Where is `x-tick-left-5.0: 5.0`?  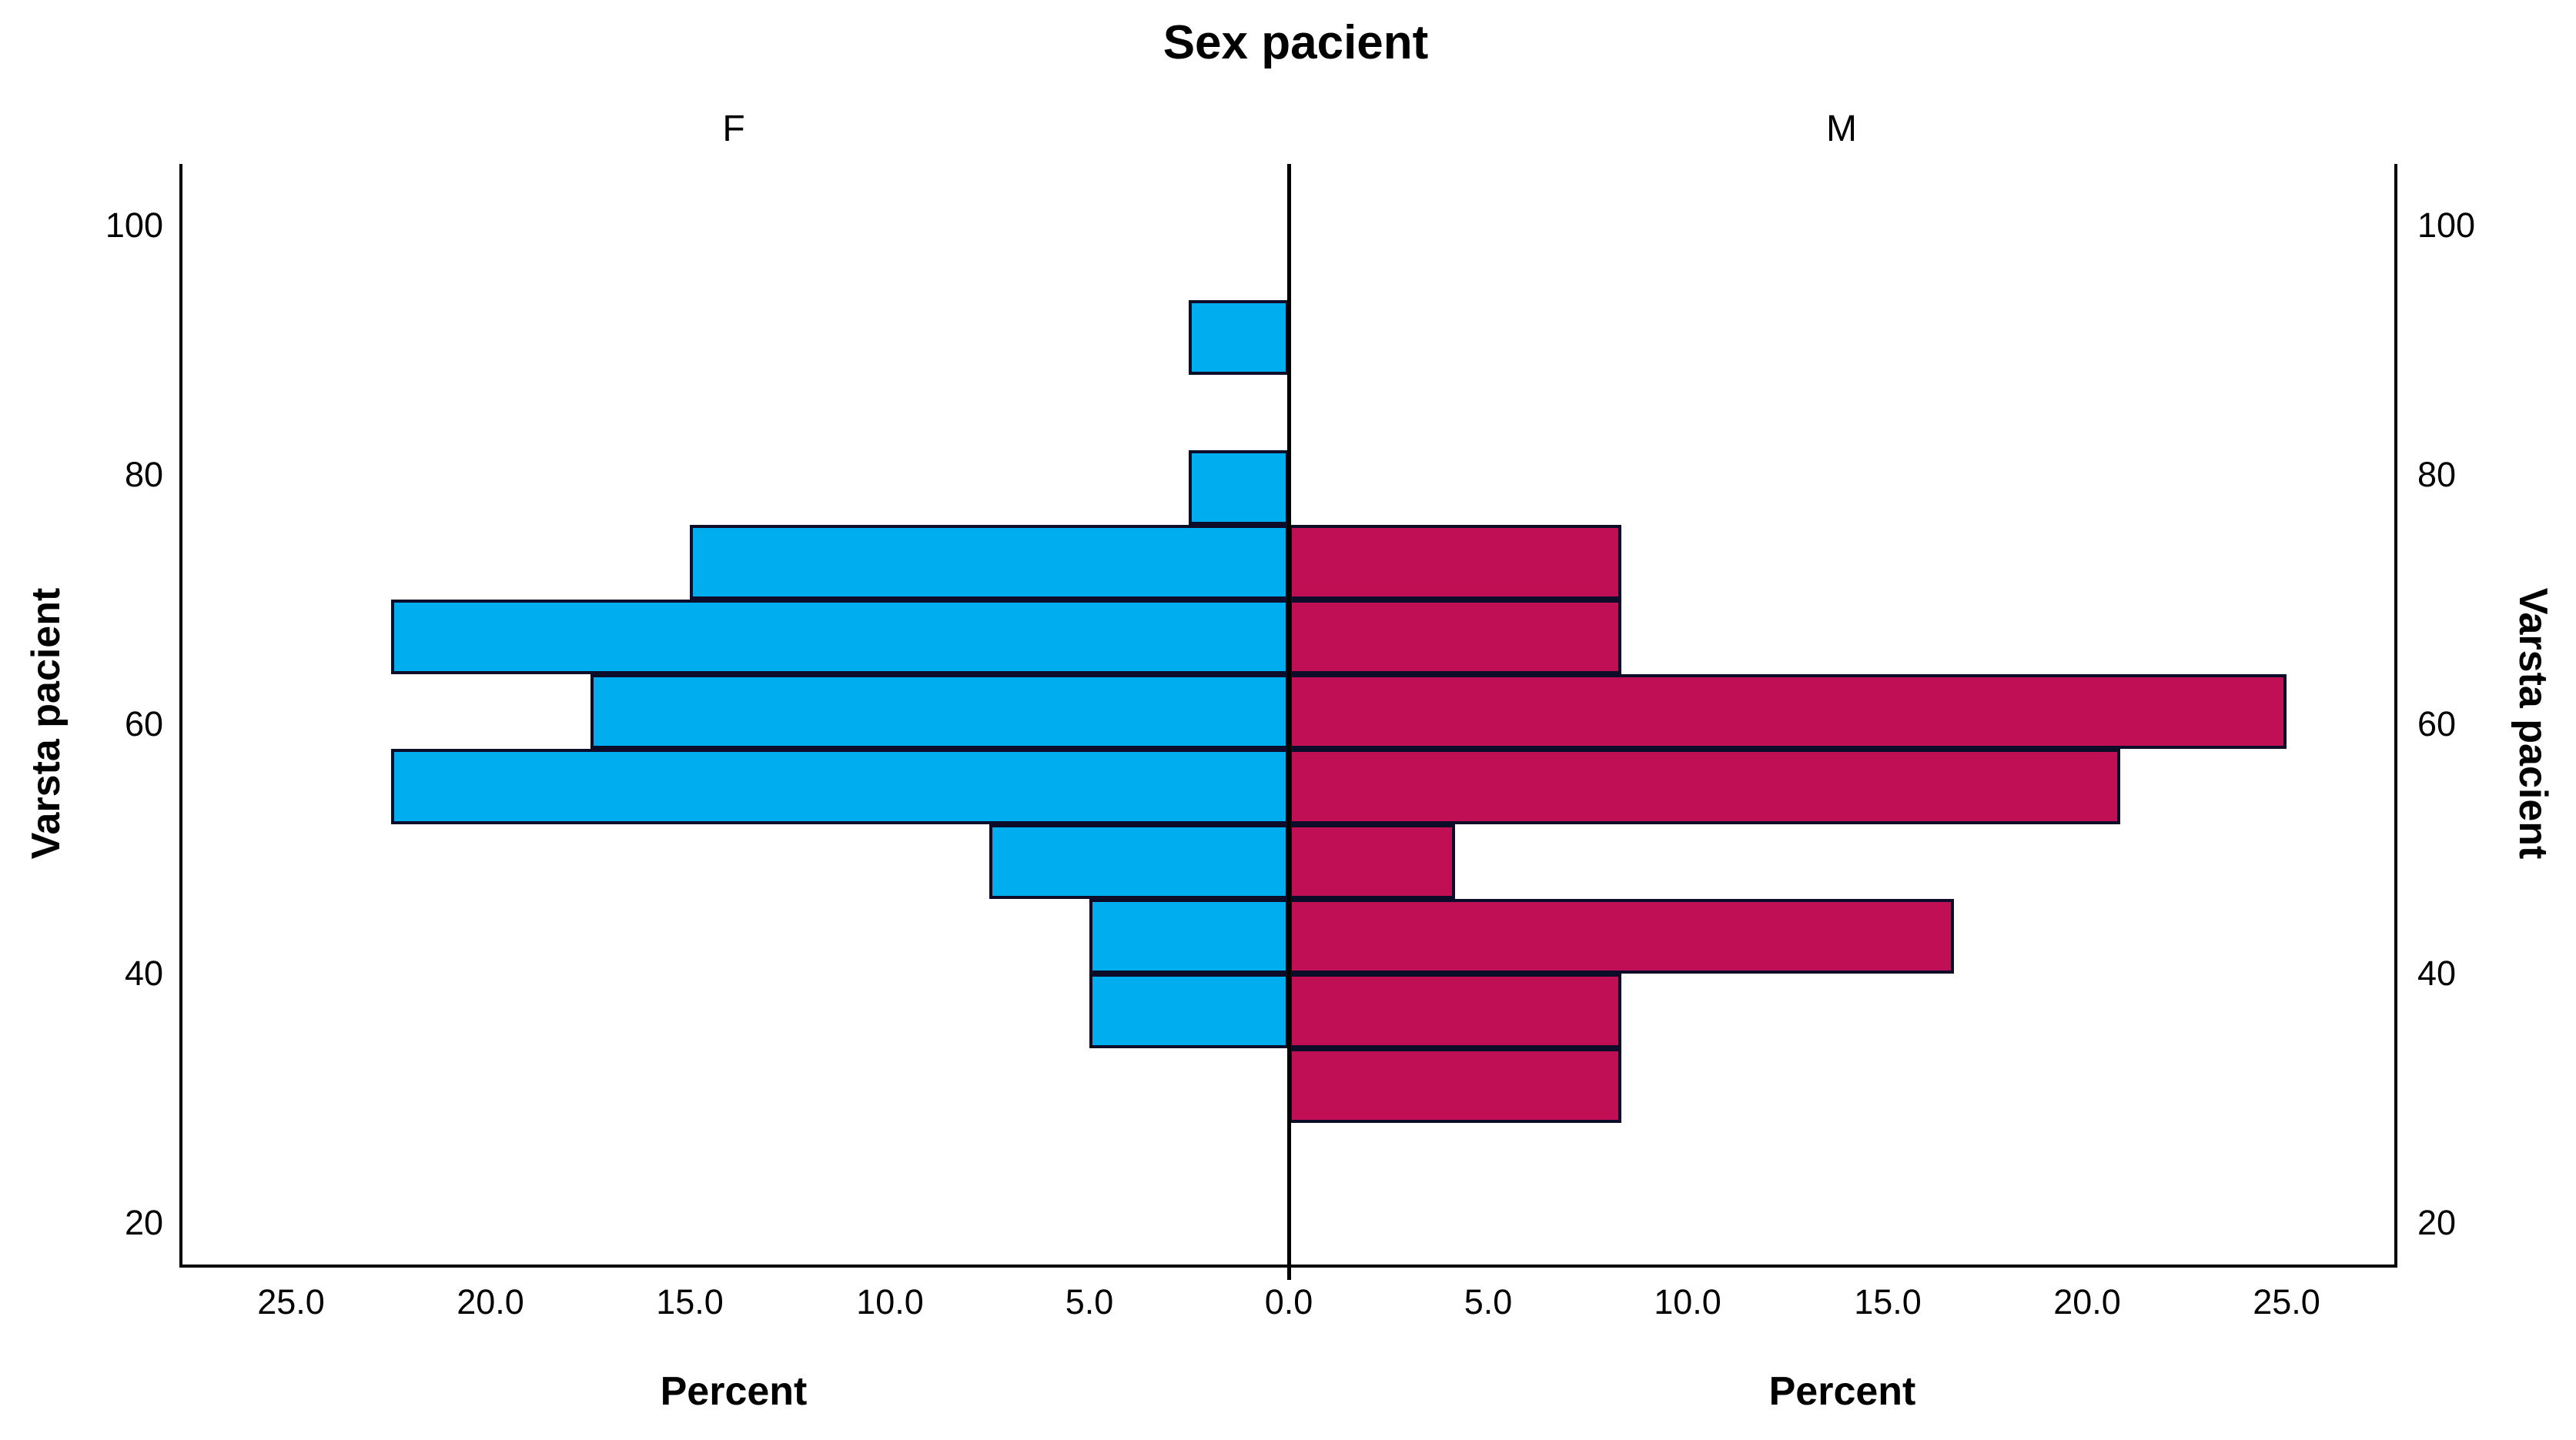
x-tick-left-5.0: 5.0 is located at coordinates (1089, 1301).